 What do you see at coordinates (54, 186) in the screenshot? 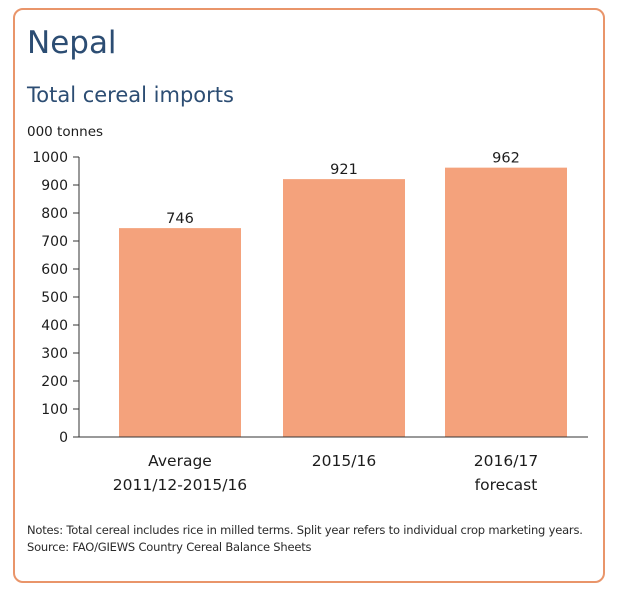
I see `y-tick-label: 900` at bounding box center [54, 186].